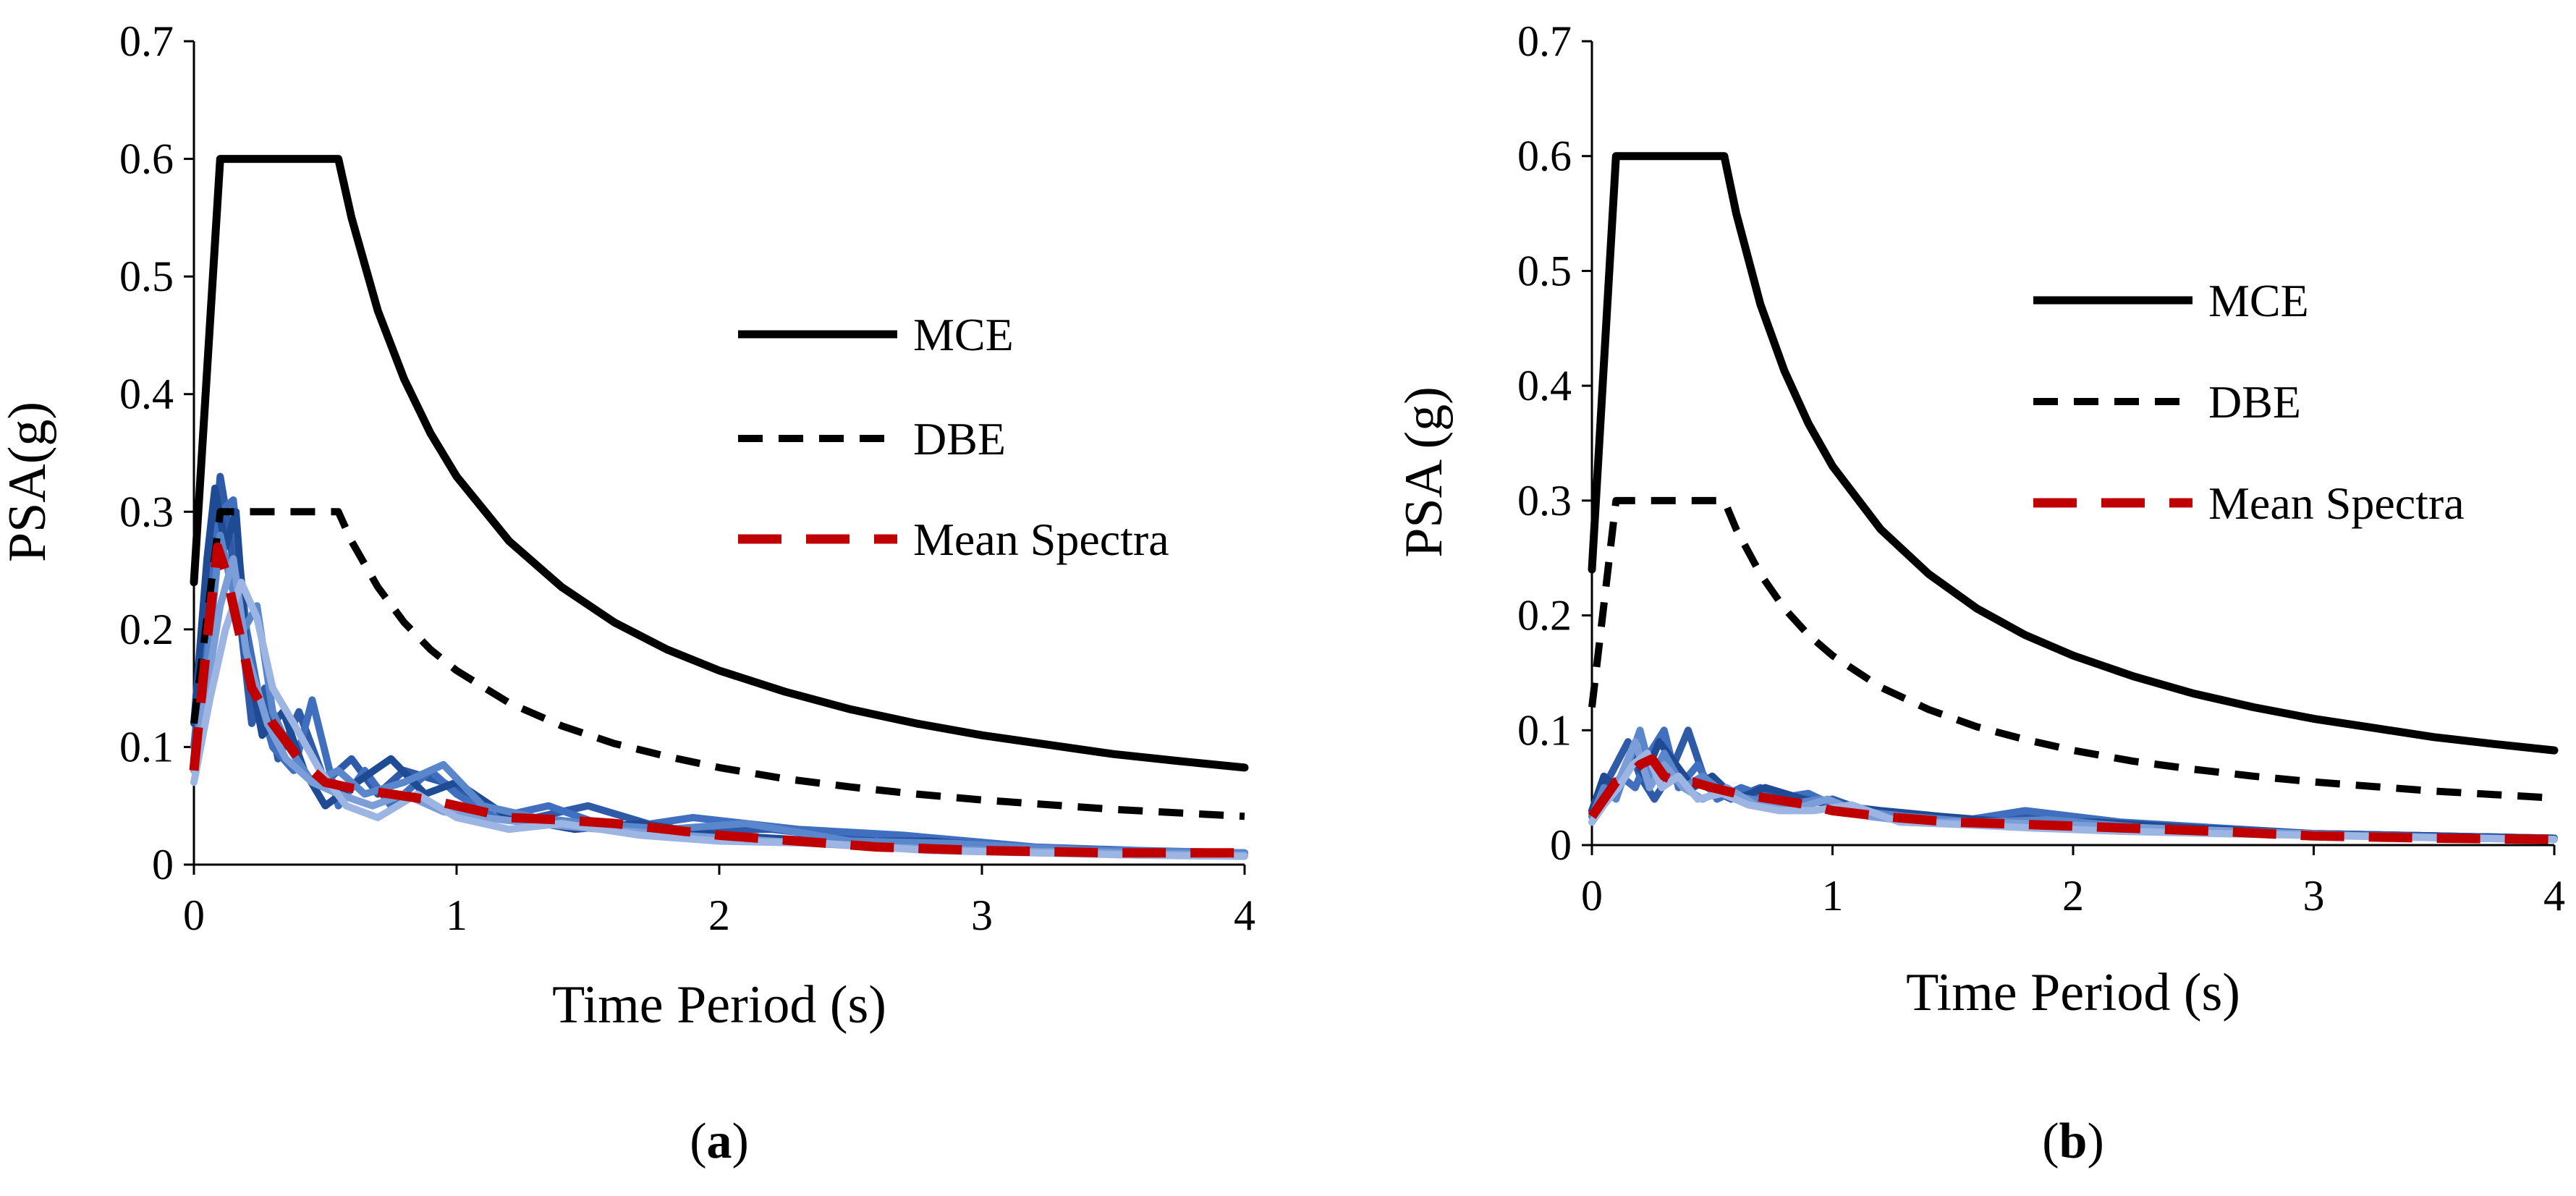  I want to click on b-x-tick-label: 1, so click(1833, 896).